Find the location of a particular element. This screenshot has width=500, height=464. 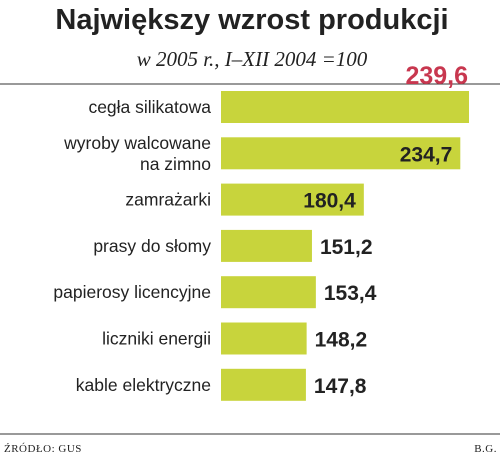

value-label-0: 239,6 is located at coordinates (436, 76).